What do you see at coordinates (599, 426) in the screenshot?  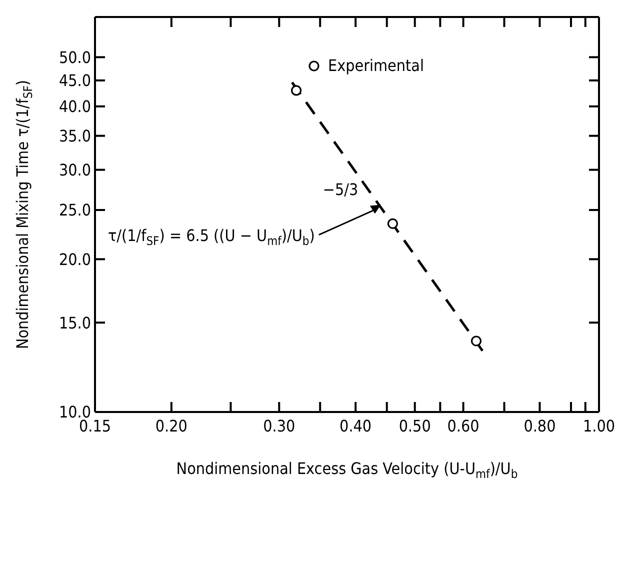 I see `x-tick-label: 1.00` at bounding box center [599, 426].